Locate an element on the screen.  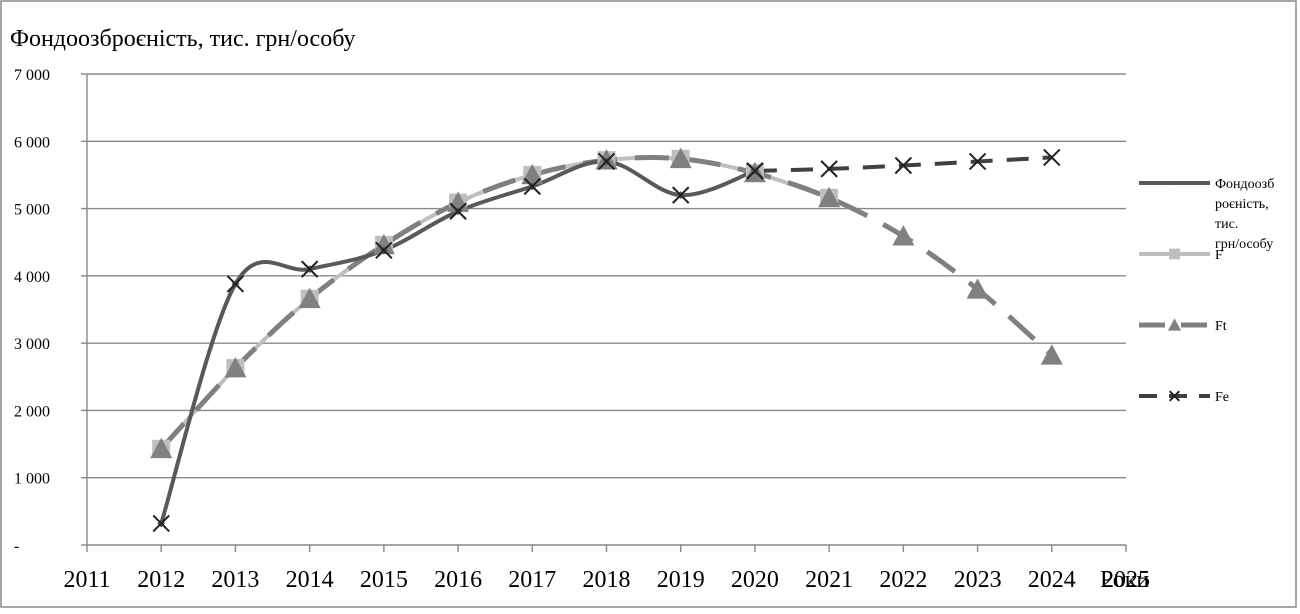
y-tick-label: 5 000 is located at coordinates (32, 210).